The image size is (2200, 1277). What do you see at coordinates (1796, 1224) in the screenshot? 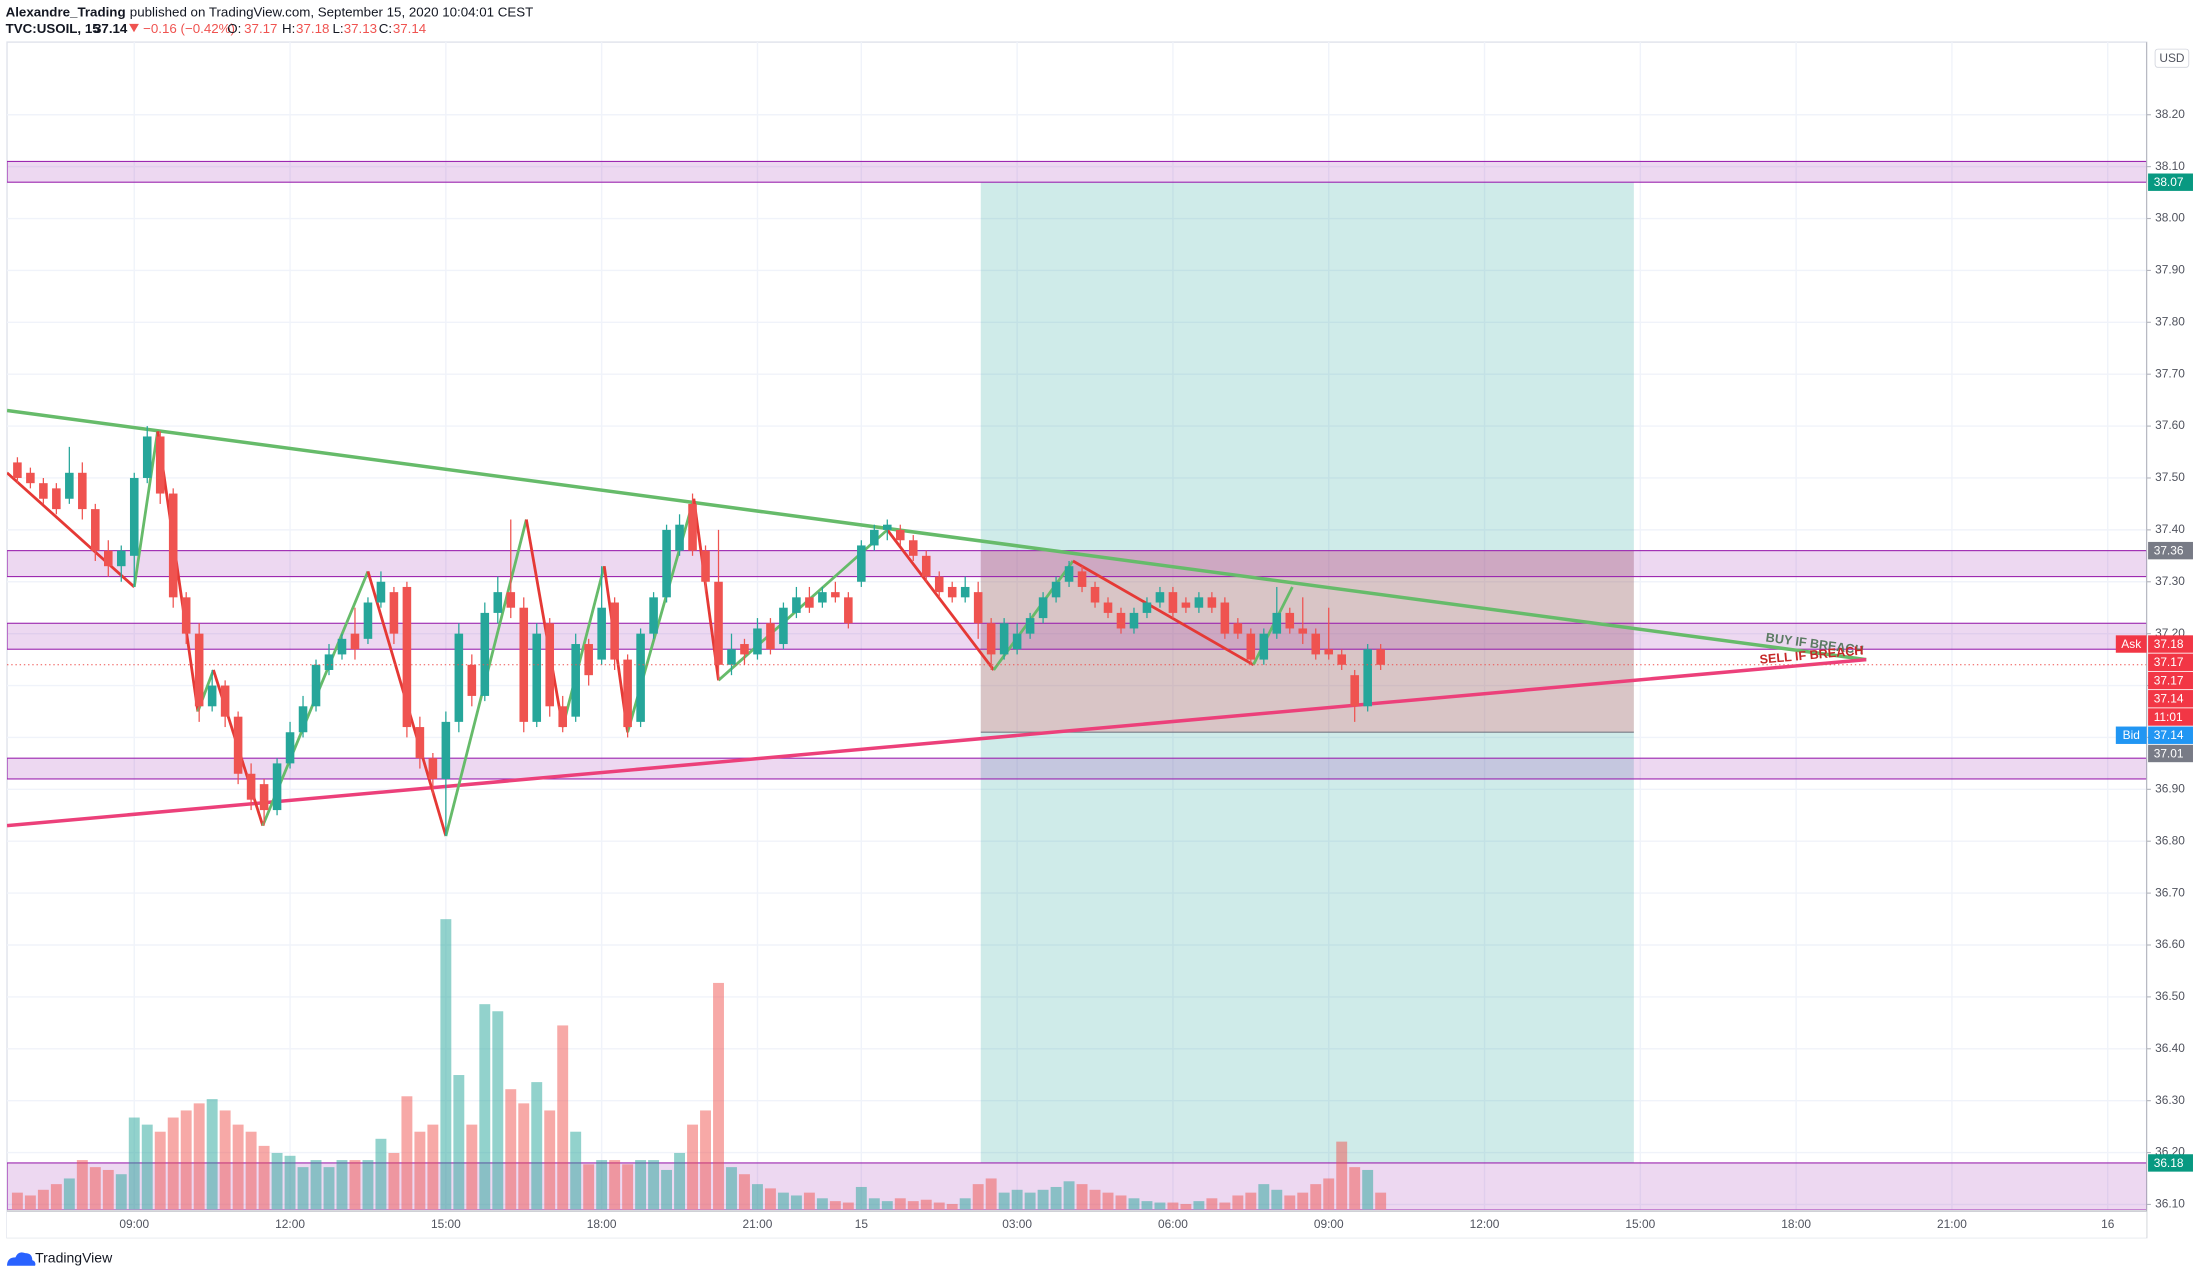
I see `x-tick-label: 18:00` at bounding box center [1796, 1224].